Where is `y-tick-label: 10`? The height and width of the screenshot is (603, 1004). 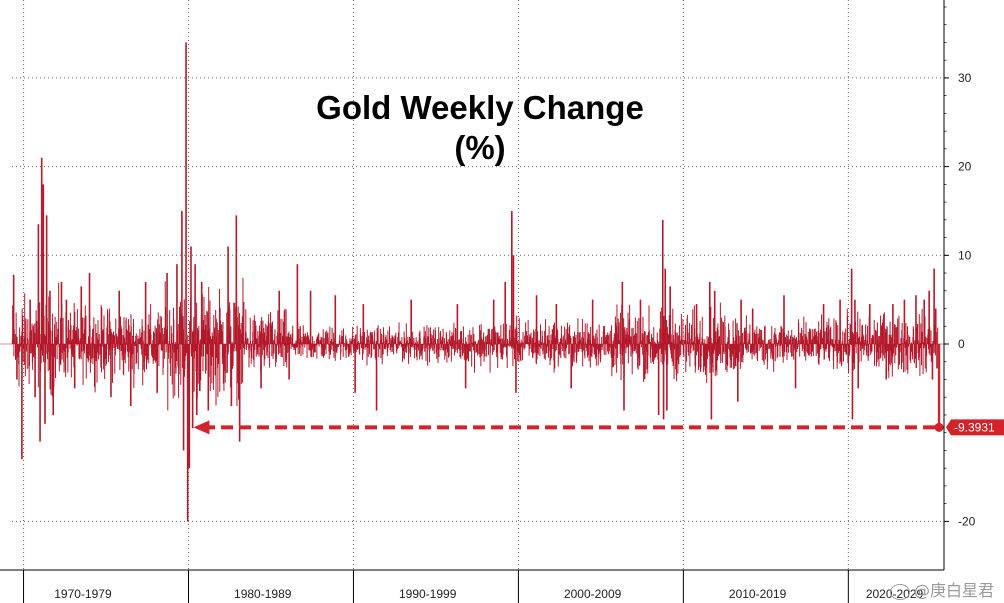
y-tick-label: 10 is located at coordinates (965, 255).